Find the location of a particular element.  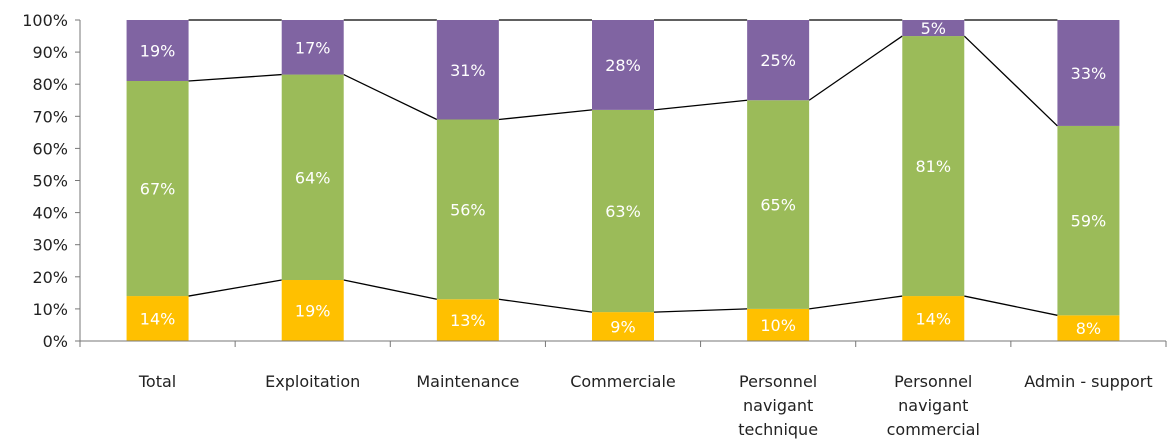

data-label: 17% is located at coordinates (313, 47).